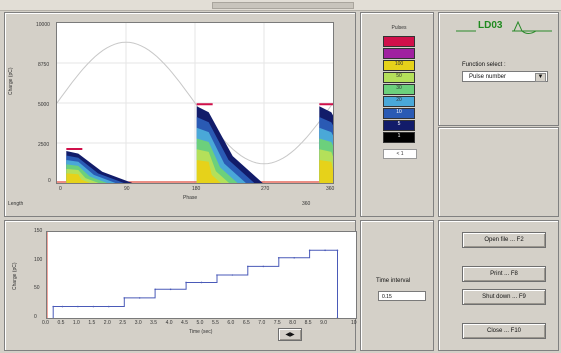  What do you see at coordinates (35, 317) in the screenshot?
I see `bottom-ytick: 0` at bounding box center [35, 317].